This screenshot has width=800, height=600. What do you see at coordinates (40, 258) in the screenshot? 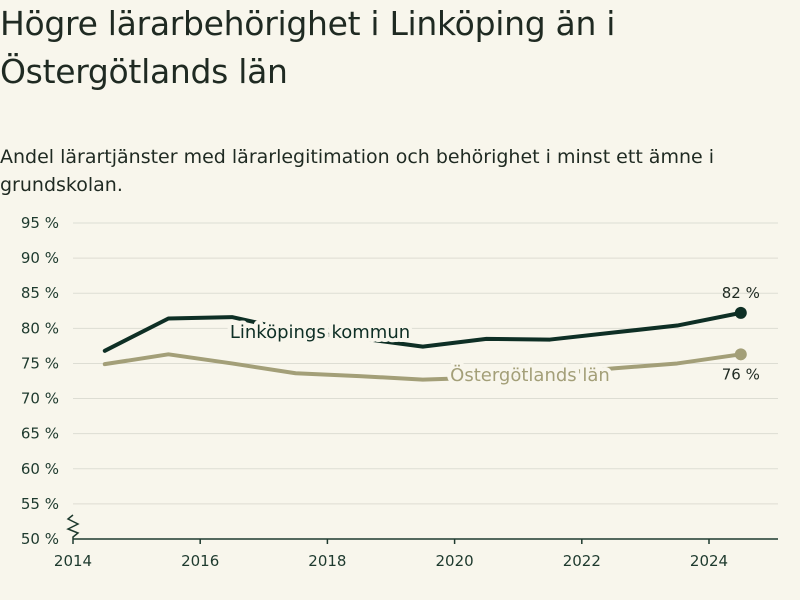
I see `y-tick-label: 90 %` at bounding box center [40, 258].